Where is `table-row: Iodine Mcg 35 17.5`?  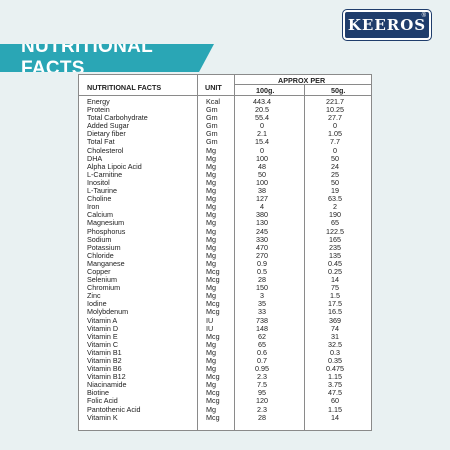 table-row: Iodine Mcg 35 17.5 is located at coordinates (214, 304).